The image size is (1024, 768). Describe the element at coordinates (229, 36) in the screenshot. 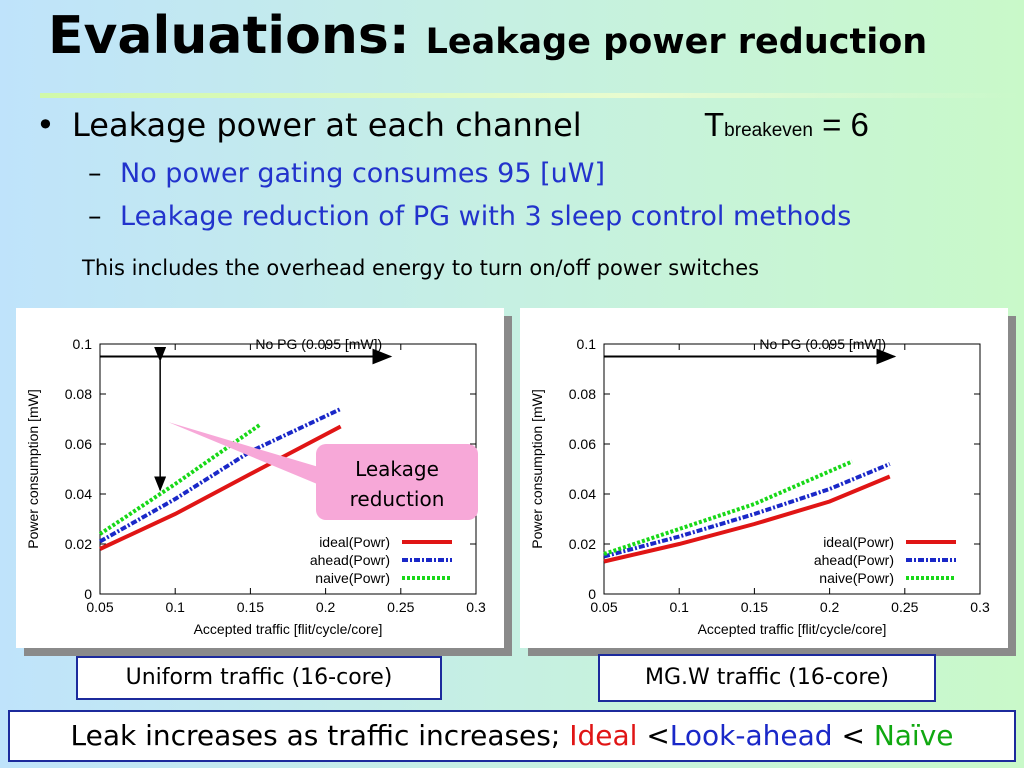

I see `title-main: Evaluations:` at that location.